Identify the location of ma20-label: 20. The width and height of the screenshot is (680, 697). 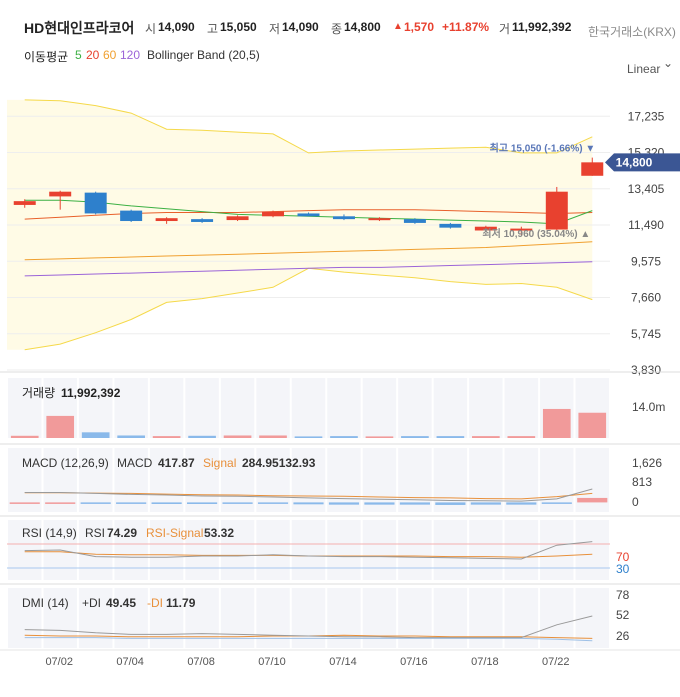
(93, 55).